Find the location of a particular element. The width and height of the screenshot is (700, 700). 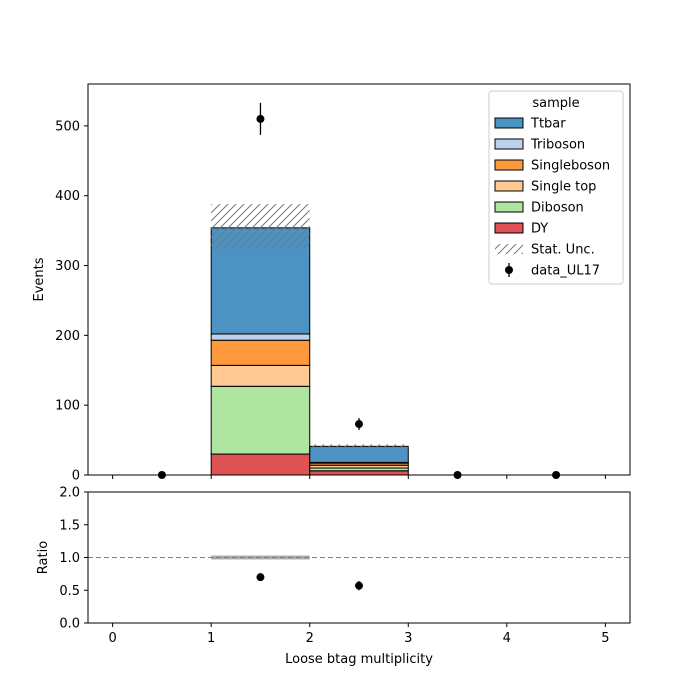

x-tick-label-2: 2 is located at coordinates (310, 638).